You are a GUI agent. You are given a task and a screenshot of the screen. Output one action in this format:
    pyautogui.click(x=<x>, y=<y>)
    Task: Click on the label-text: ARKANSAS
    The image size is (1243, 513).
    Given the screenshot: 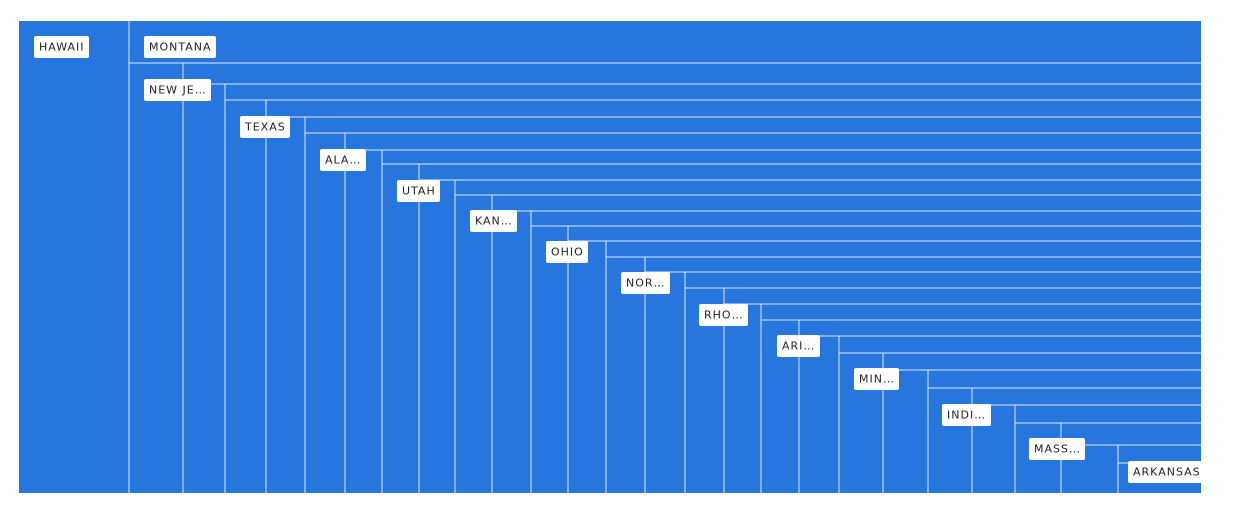 What is the action you would take?
    pyautogui.click(x=1167, y=472)
    